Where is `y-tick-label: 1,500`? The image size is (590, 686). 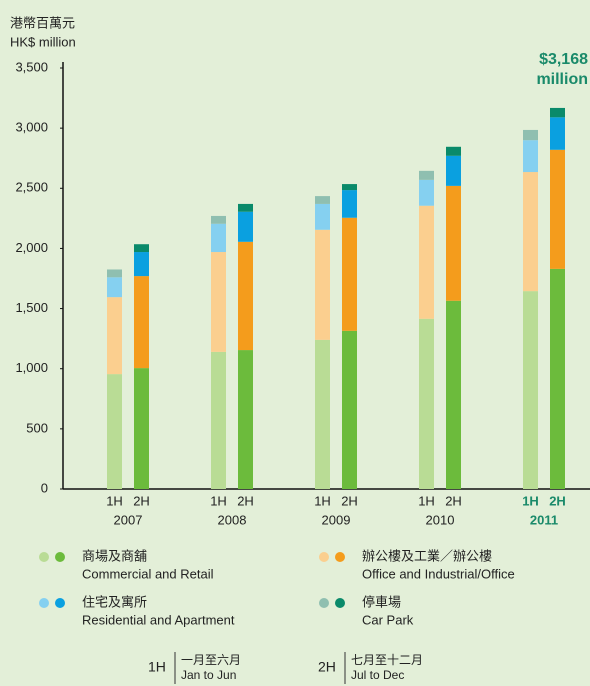
y-tick-label: 1,500 is located at coordinates (31, 307).